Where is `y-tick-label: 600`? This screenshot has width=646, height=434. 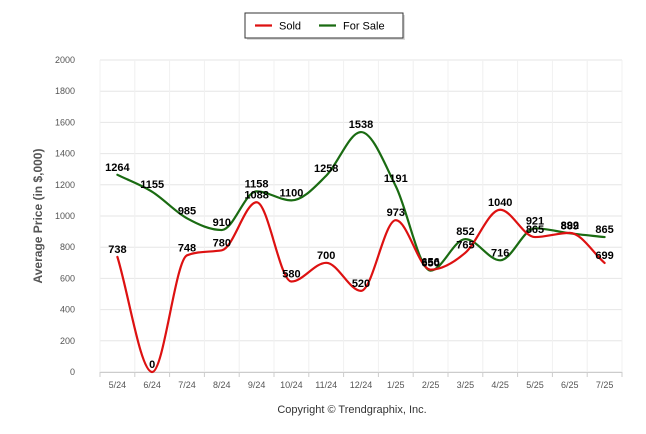 y-tick-label: 600 is located at coordinates (67, 278).